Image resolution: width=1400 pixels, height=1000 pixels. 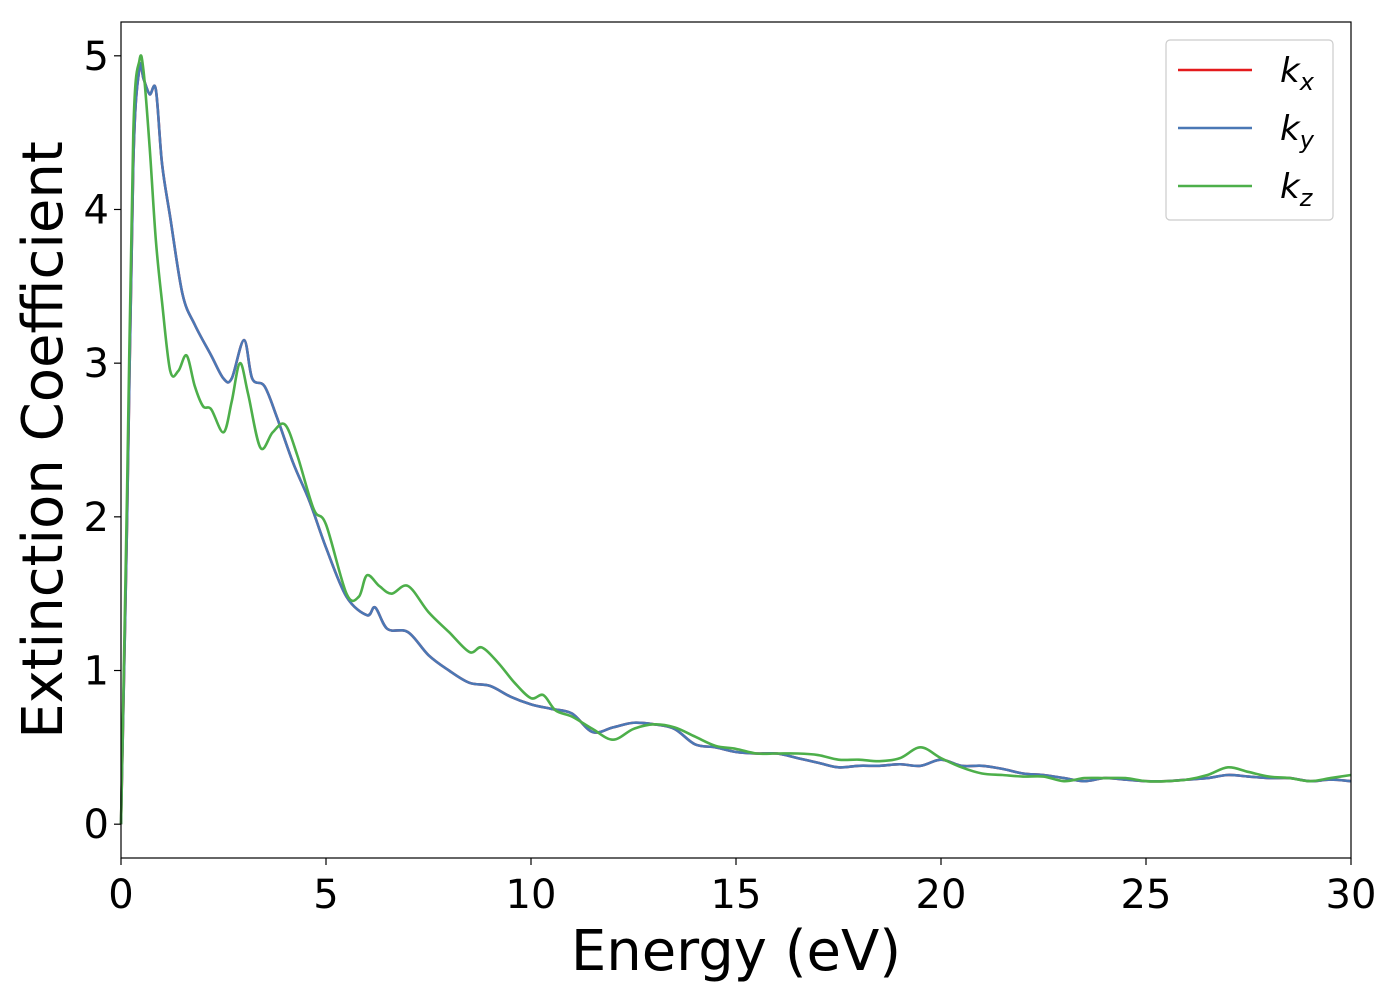 I want to click on legend-label-subscript: z, so click(x=1306, y=198).